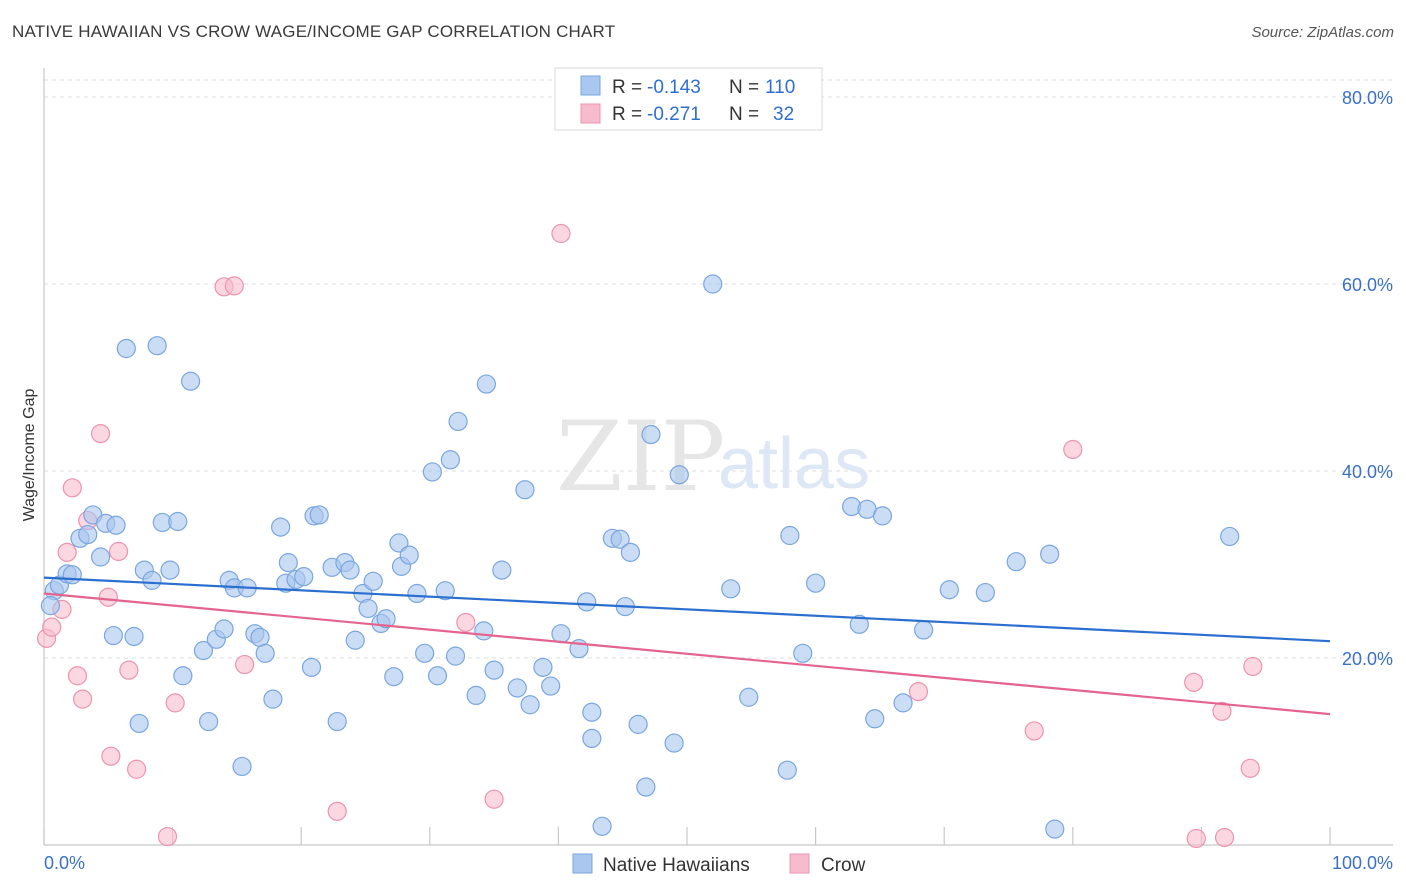 The width and height of the screenshot is (1406, 892). What do you see at coordinates (1367, 98) in the screenshot?
I see `y-tick-label: 80.0%` at bounding box center [1367, 98].